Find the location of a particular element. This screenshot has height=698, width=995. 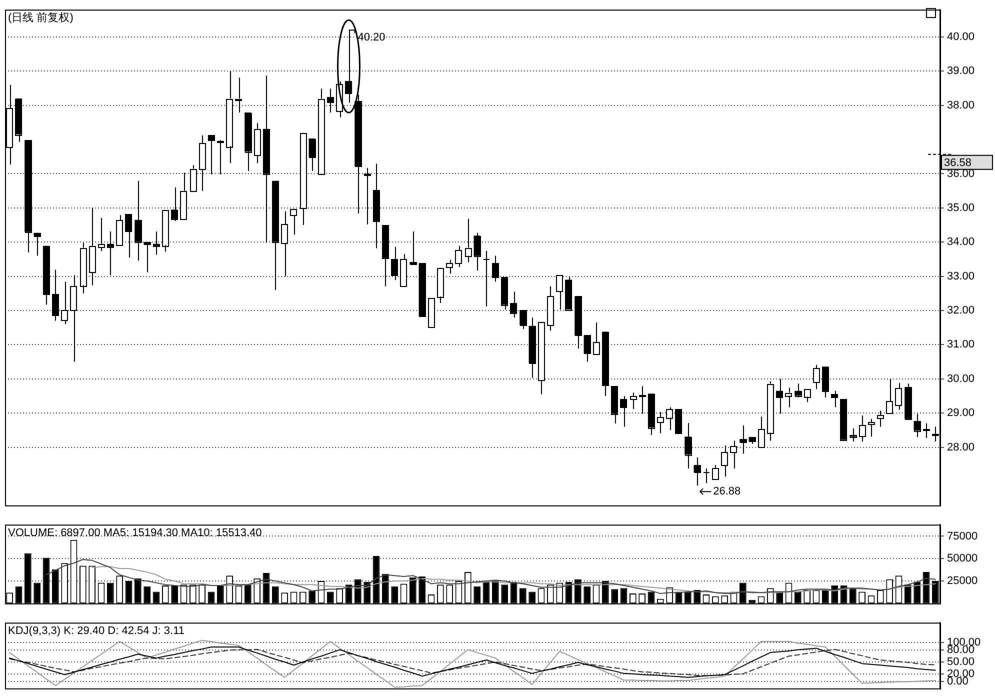

chart-title: KDJ(9,3,3) K: 29.40 D: 42.54 J: 3.11 is located at coordinates (96, 631).